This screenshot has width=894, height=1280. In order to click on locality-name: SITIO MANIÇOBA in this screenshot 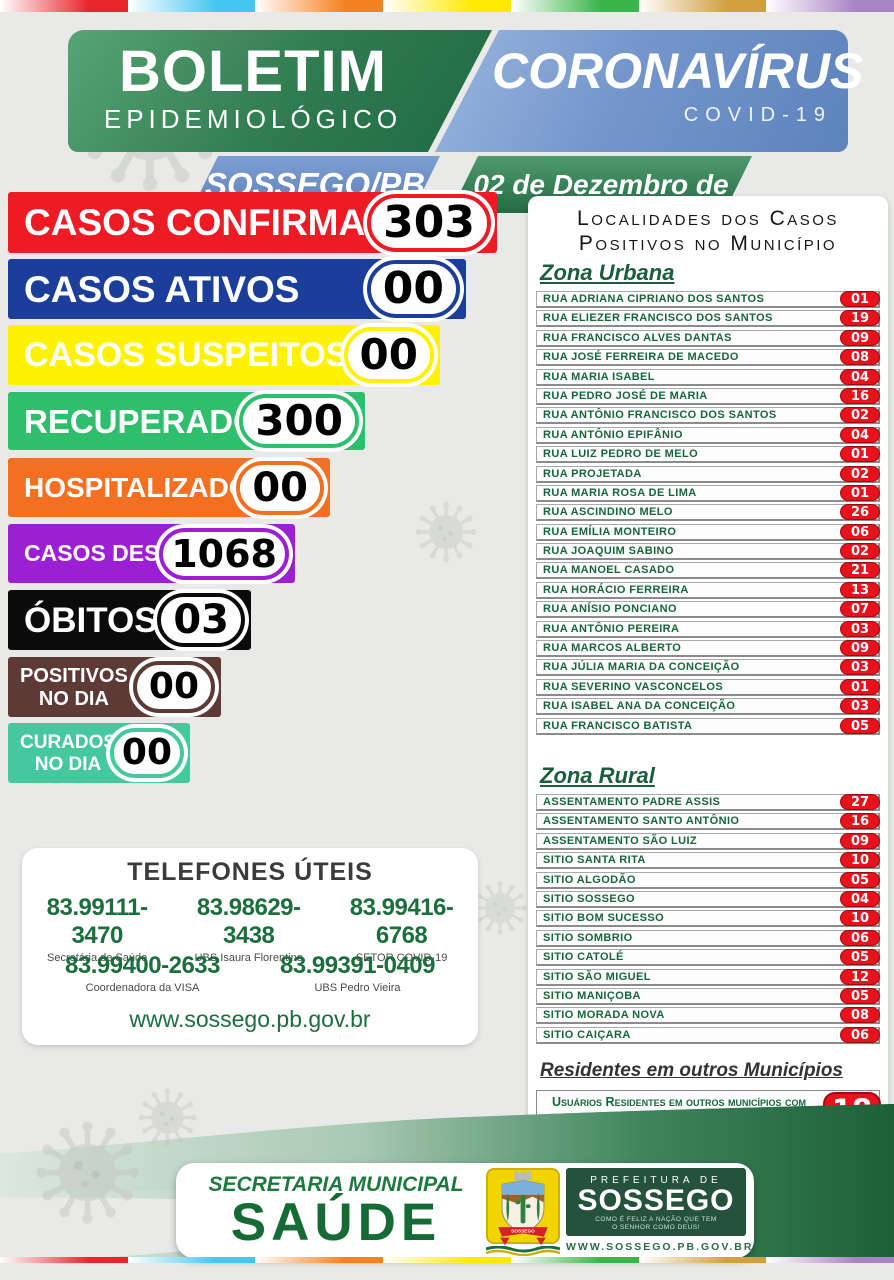, I will do `click(592, 995)`.